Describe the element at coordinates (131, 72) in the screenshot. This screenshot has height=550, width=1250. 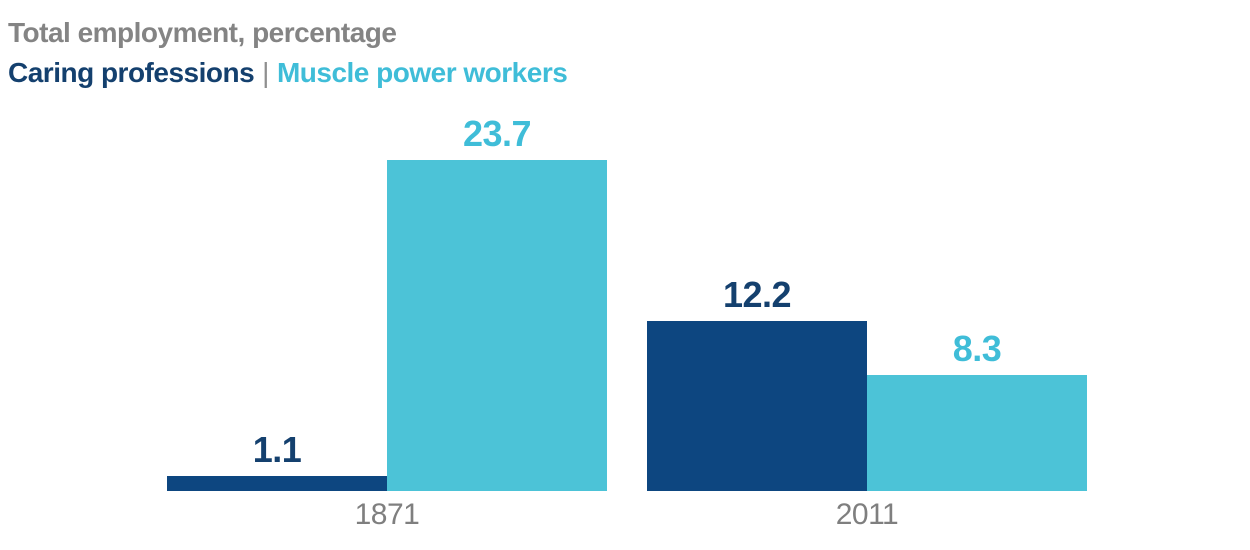
I see `legend-series1: Caring professions` at that location.